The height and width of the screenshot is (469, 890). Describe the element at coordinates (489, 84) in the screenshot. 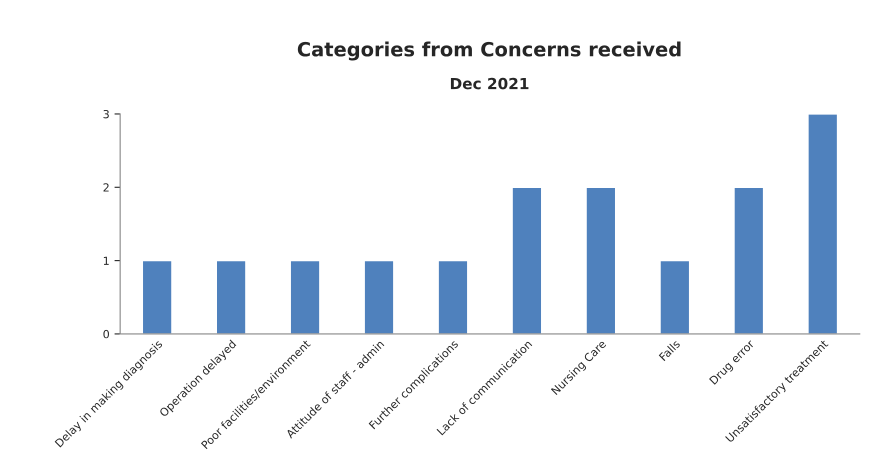

I see `chart-subtitle: Dec 2021` at that location.